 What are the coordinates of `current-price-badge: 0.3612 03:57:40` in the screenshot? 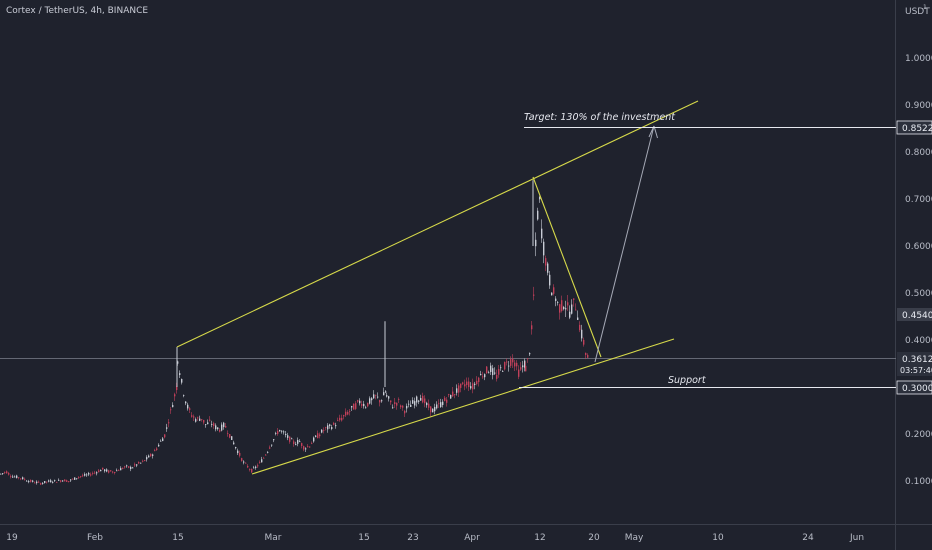 It's located at (914, 364).